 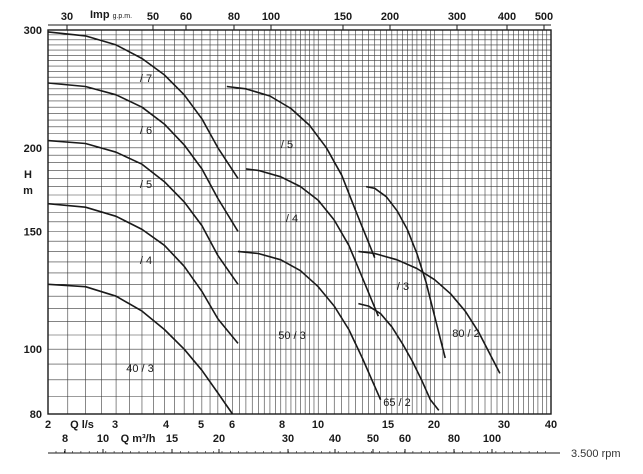 I want to click on y-tick-label: 80, so click(x=36, y=415).